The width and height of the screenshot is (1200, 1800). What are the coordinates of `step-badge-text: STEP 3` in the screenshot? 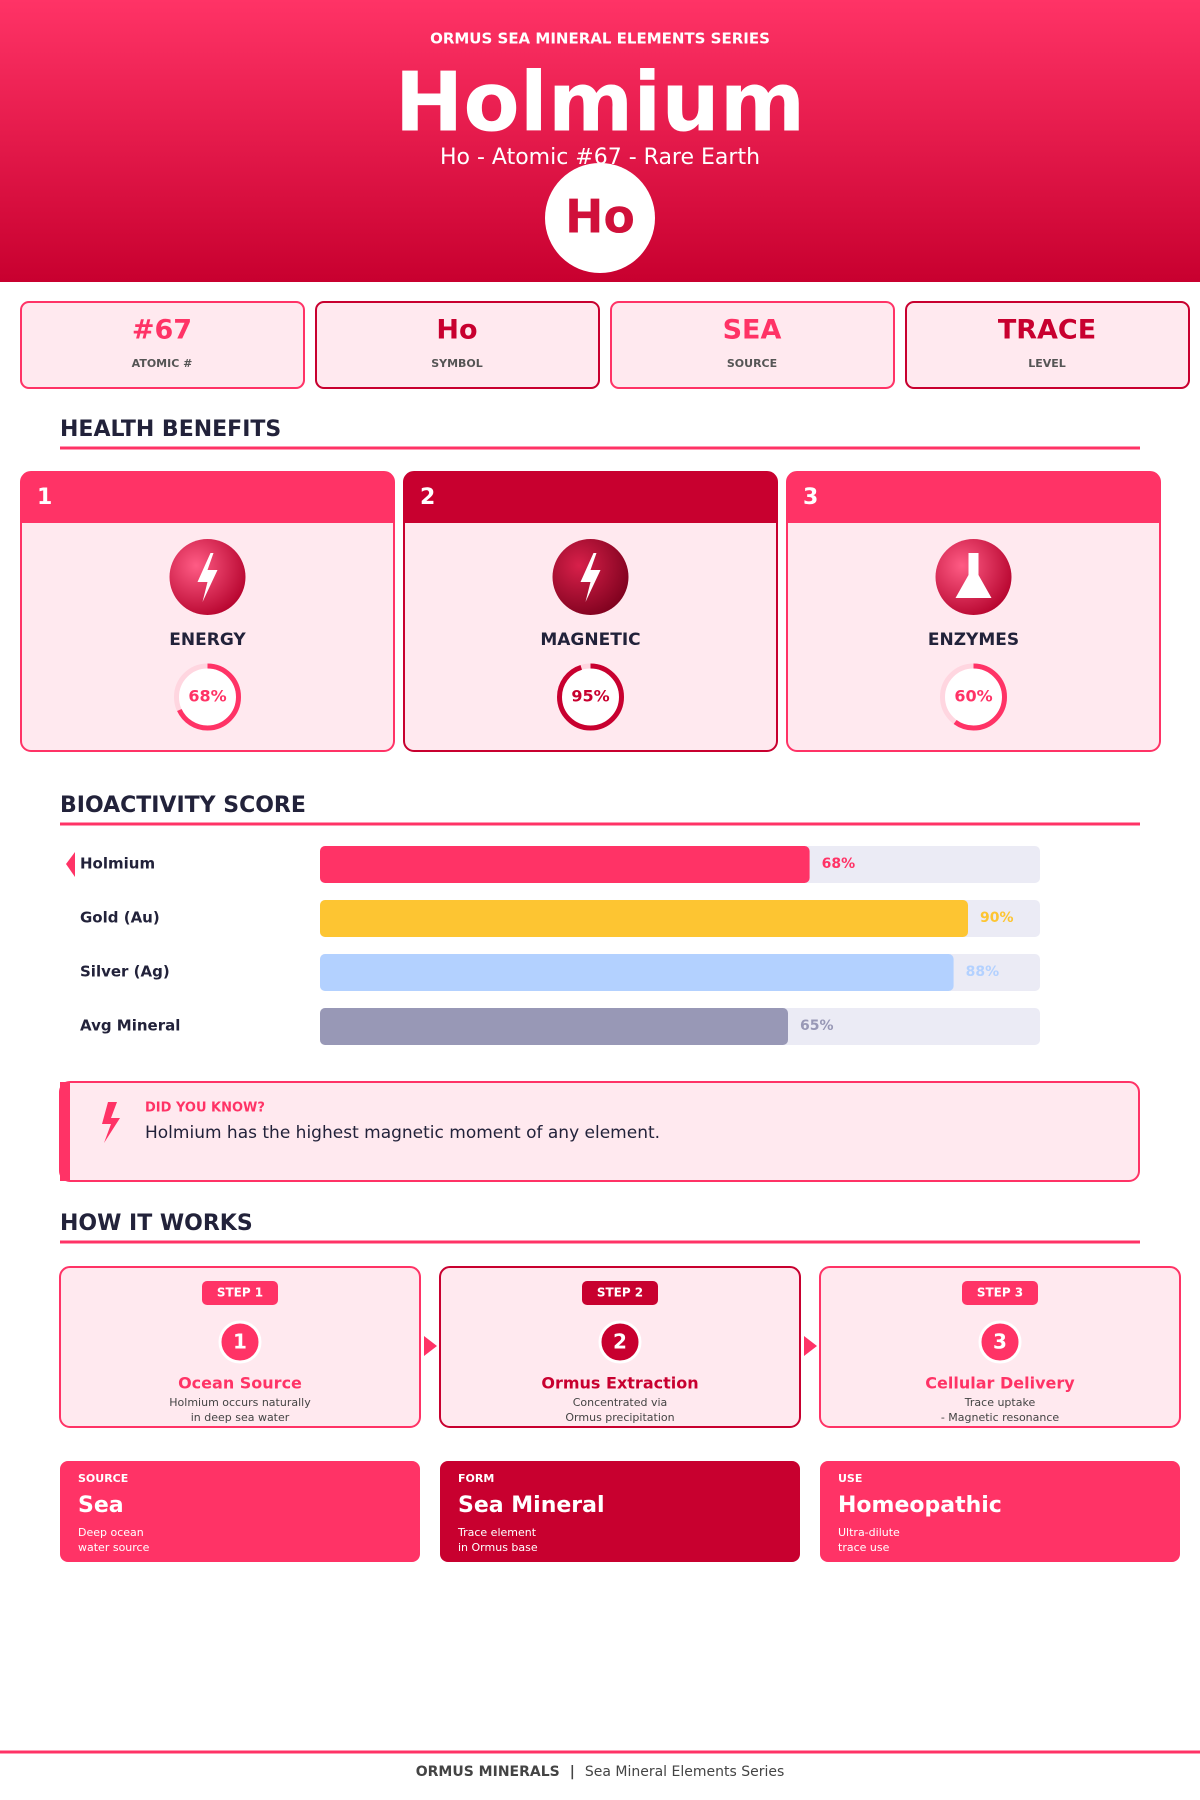 It's located at (1000, 1293).